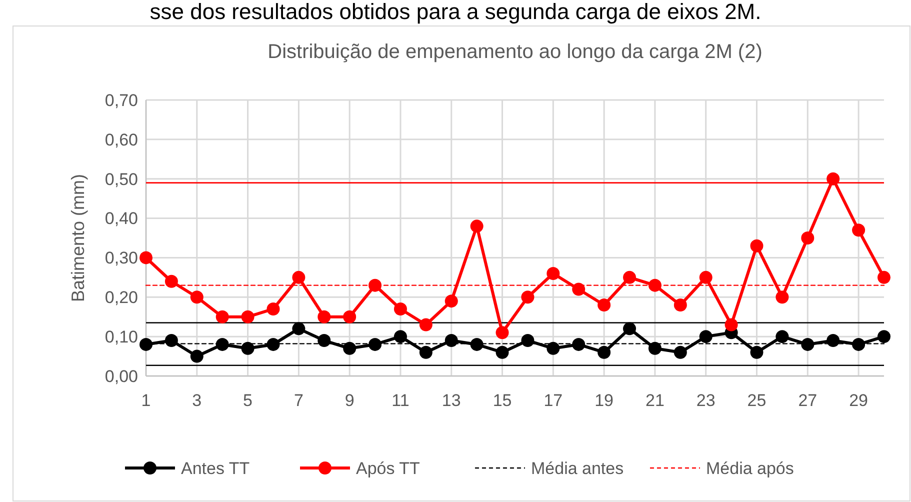 This screenshot has height=502, width=911. What do you see at coordinates (750, 468) in the screenshot?
I see `legend-label: Média após` at bounding box center [750, 468].